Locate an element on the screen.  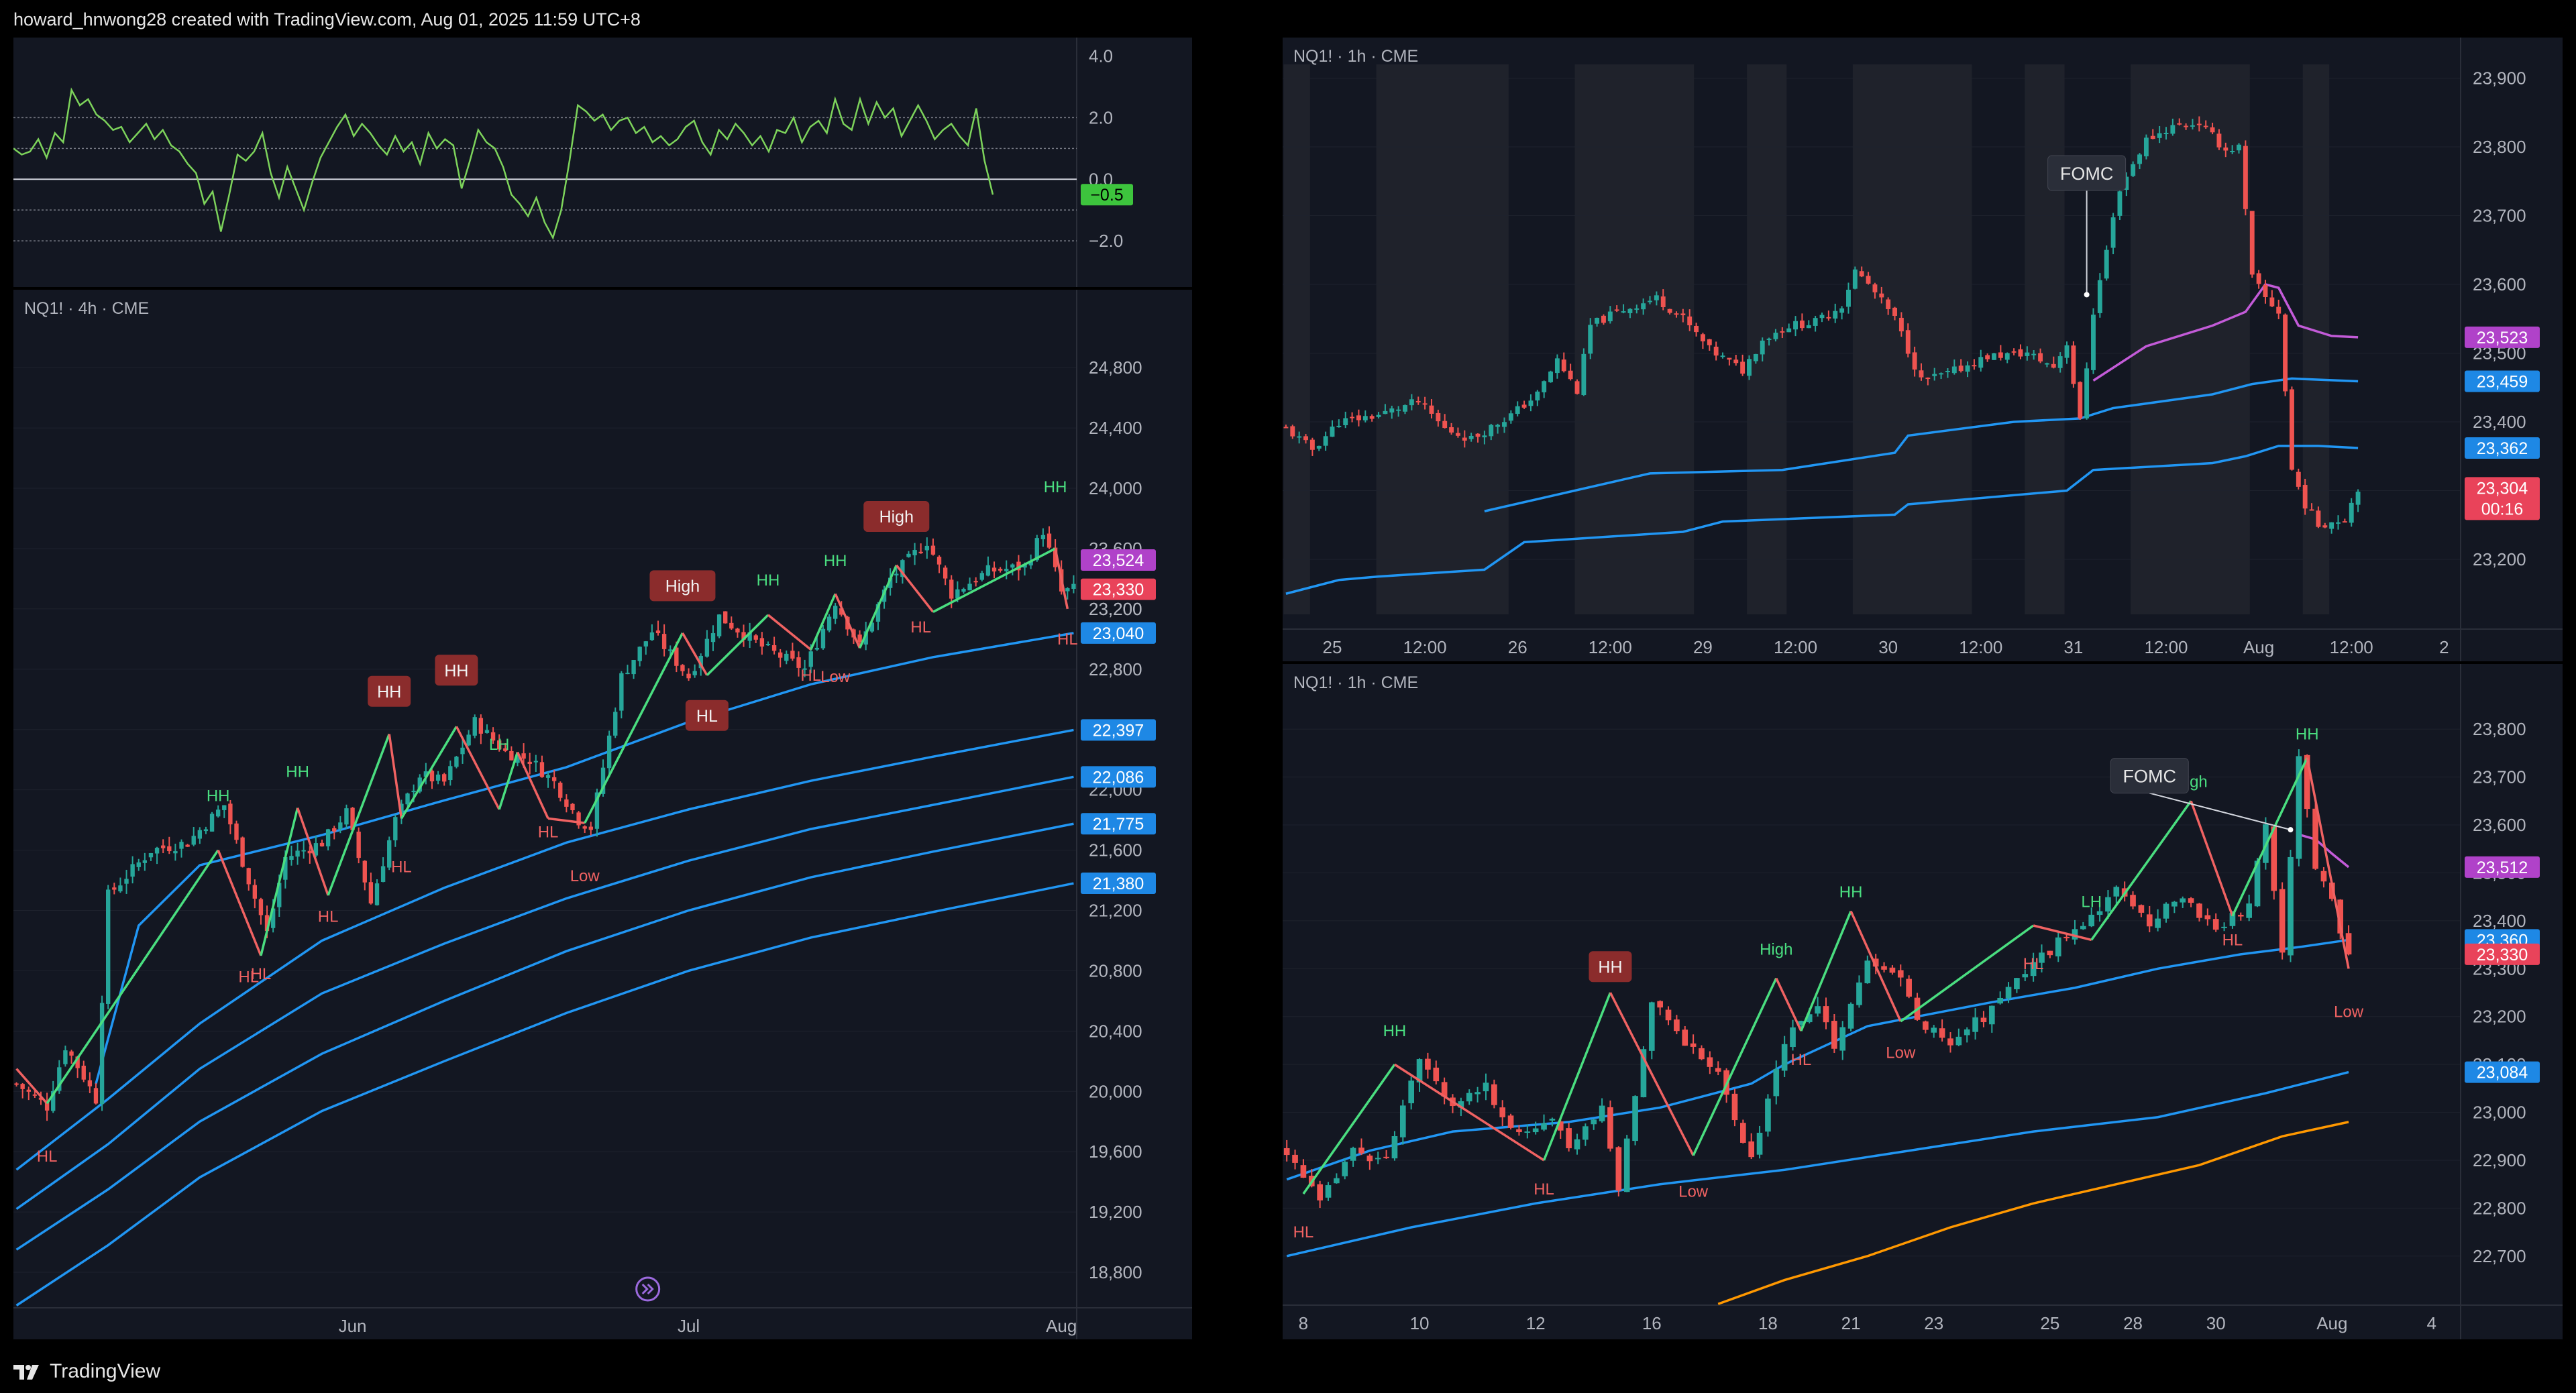
oscillator-chart: 4.02.00.0−2.0−0.5 is located at coordinates (602, 162).